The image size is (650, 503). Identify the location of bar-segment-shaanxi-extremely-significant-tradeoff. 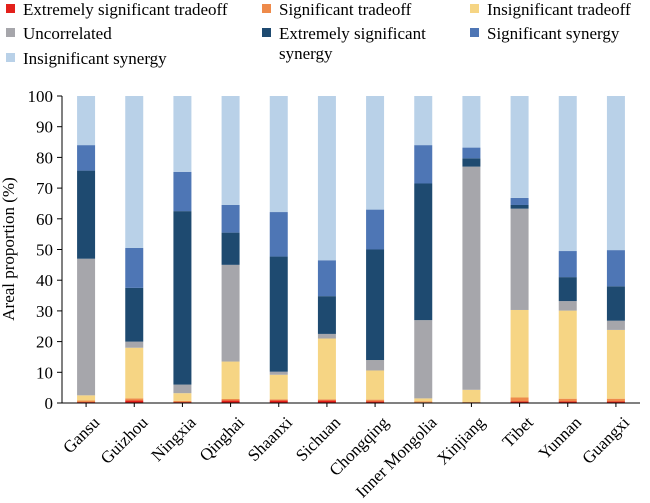
(278, 401).